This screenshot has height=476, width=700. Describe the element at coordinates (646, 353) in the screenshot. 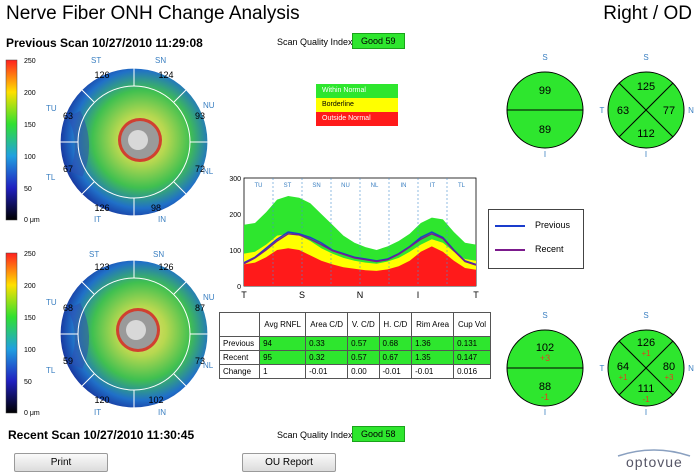

I see `quad-delta-superior: +1` at that location.